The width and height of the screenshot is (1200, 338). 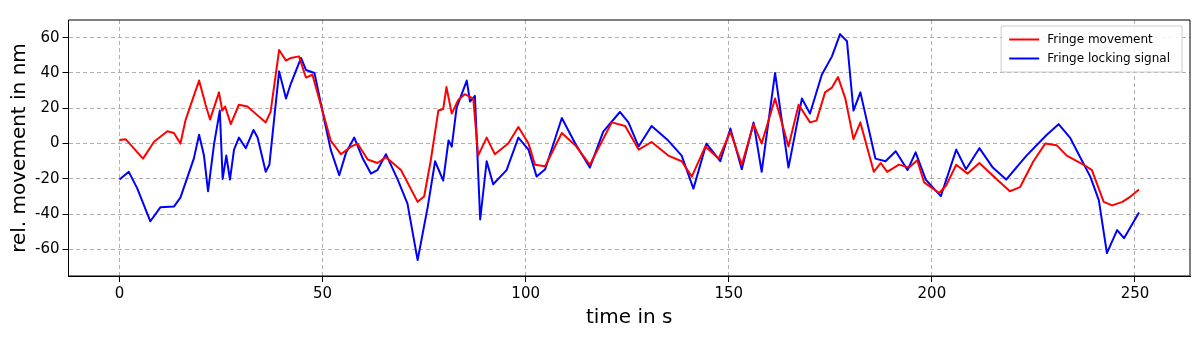 I want to click on x-axis-title: time in s, so click(x=629, y=316).